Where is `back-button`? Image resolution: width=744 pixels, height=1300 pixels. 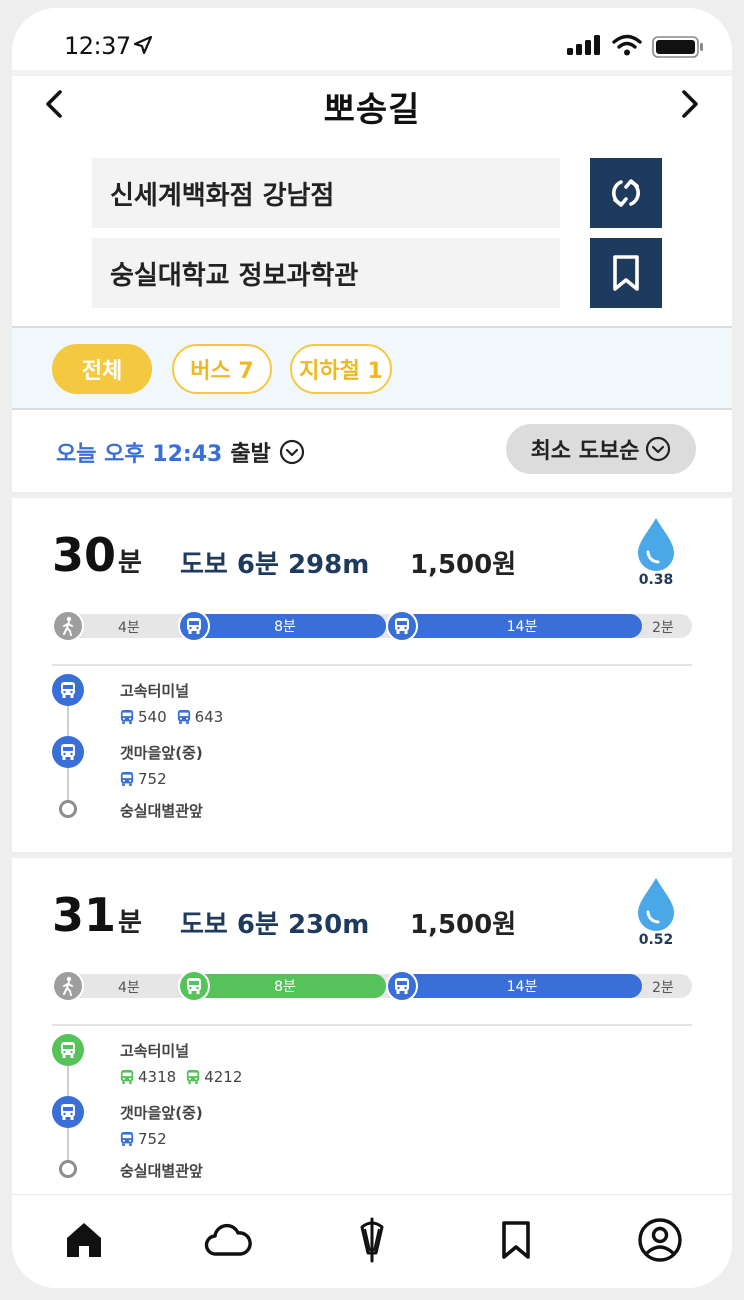 back-button is located at coordinates (54, 104).